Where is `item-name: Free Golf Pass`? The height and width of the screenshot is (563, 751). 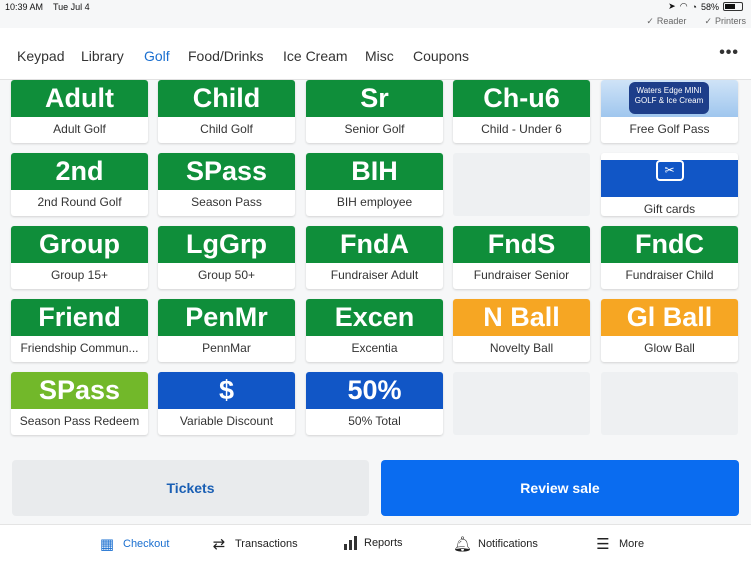 item-name: Free Golf Pass is located at coordinates (669, 129).